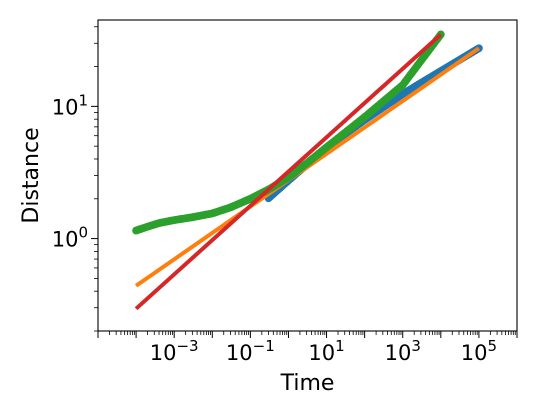  Describe the element at coordinates (403, 351) in the screenshot. I see `x-tick-label: 10³` at that location.